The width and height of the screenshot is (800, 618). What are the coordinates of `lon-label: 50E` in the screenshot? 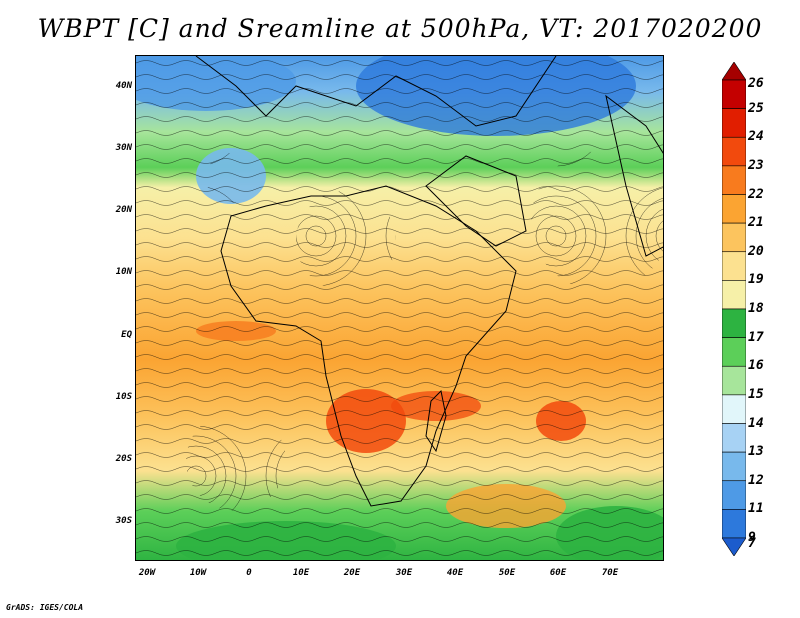 It's located at (507, 573).